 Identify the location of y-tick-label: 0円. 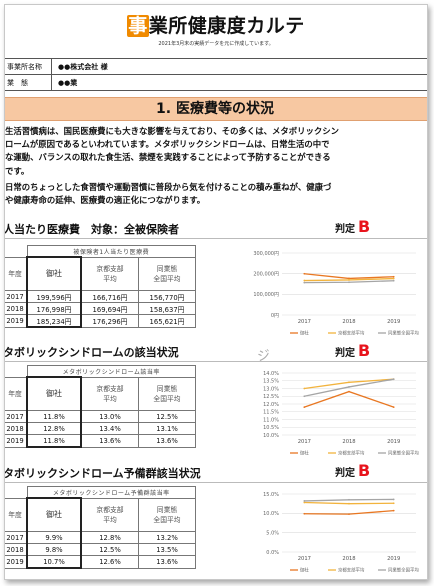
(275, 316).